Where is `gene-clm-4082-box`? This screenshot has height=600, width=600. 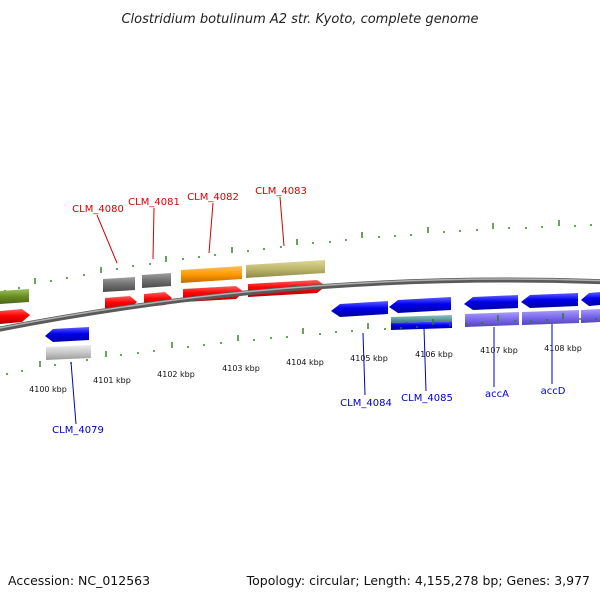
gene-clm-4082-box is located at coordinates (211, 274).